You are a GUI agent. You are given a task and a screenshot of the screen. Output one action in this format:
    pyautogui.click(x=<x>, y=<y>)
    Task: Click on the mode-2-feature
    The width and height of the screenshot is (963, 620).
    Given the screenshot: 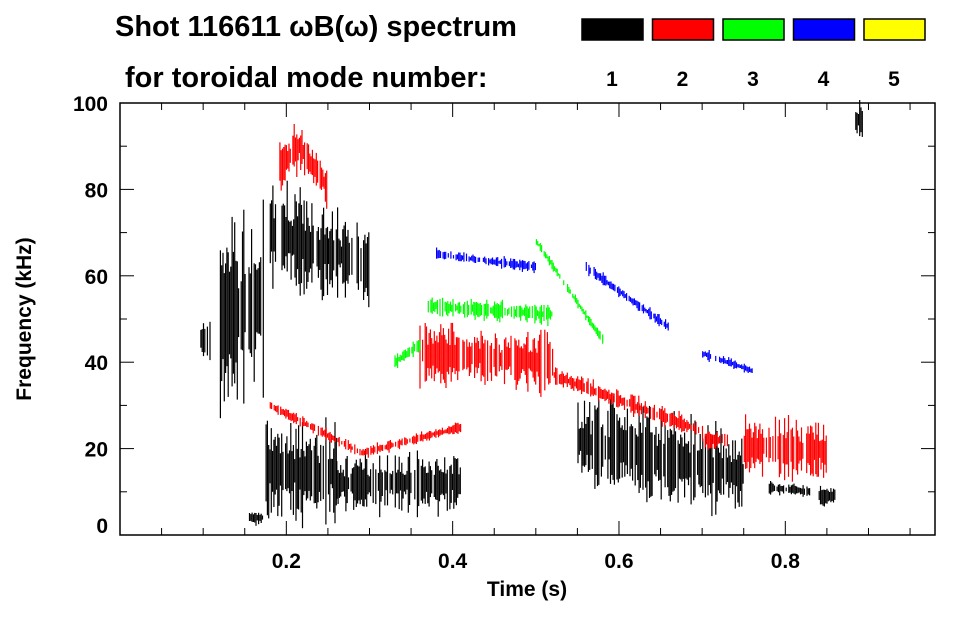 What is the action you would take?
    pyautogui.click(x=628, y=404)
    